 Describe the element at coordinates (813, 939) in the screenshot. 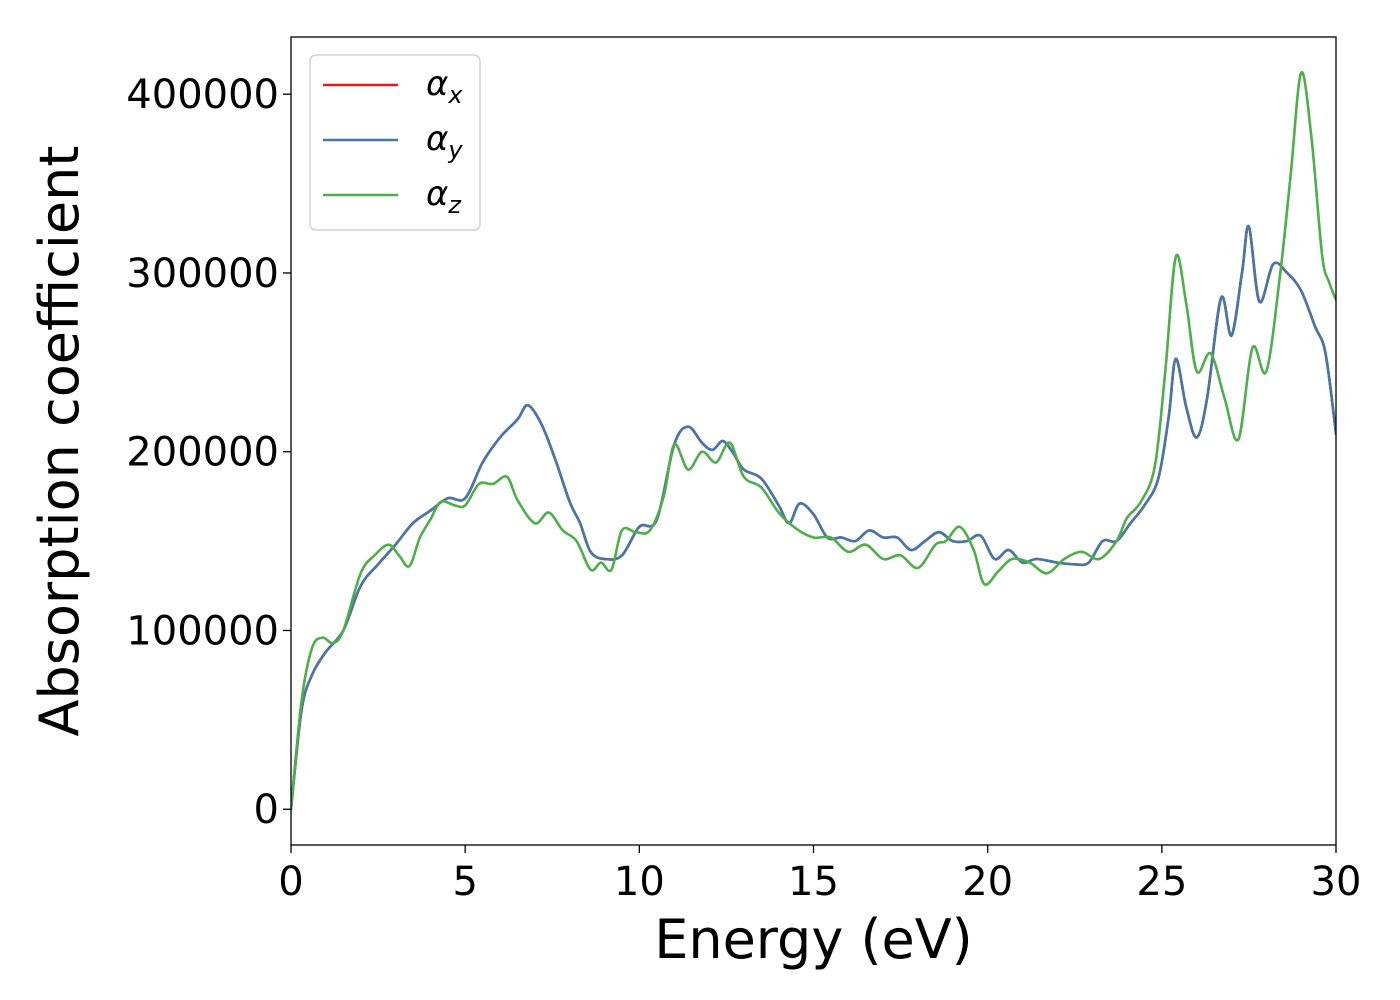

I see `x-axis-label: Energy (eV)` at that location.